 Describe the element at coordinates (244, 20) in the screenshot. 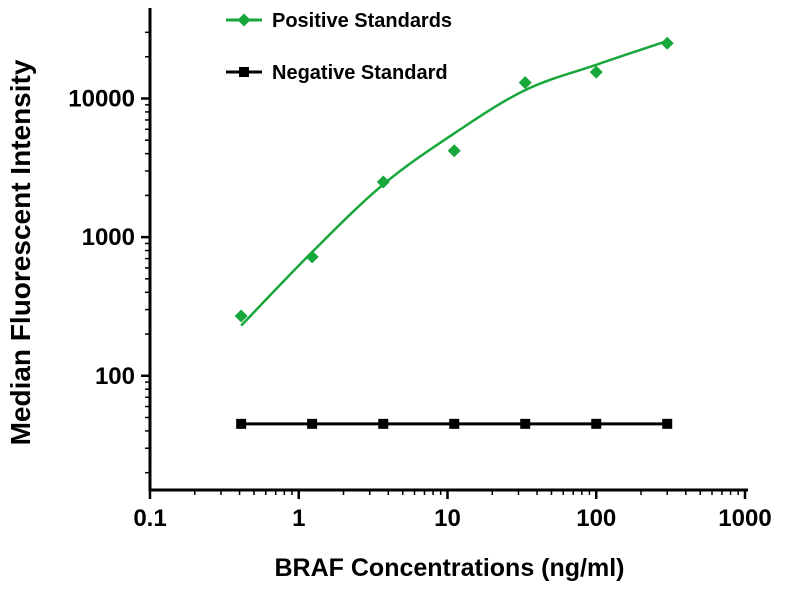

I see `legend-marker-positive-standards-icon` at that location.